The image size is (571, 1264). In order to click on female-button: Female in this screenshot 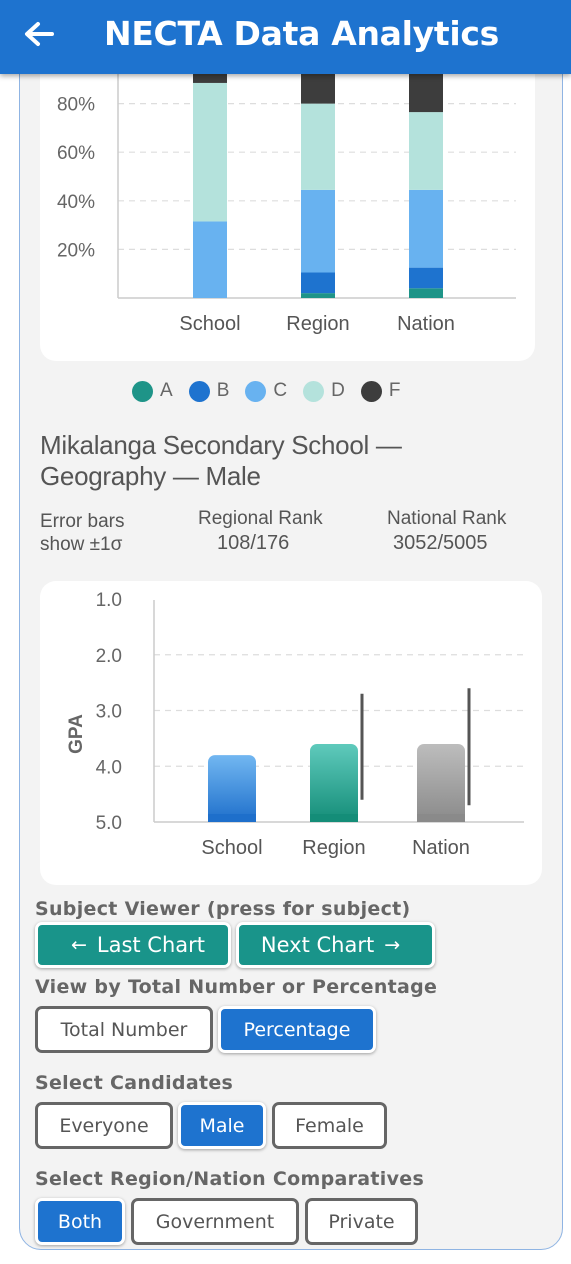, I will do `click(329, 1125)`.